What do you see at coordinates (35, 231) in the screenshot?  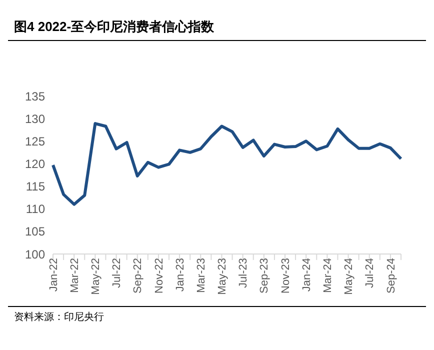 I see `y-tick-label: 105` at bounding box center [35, 231].